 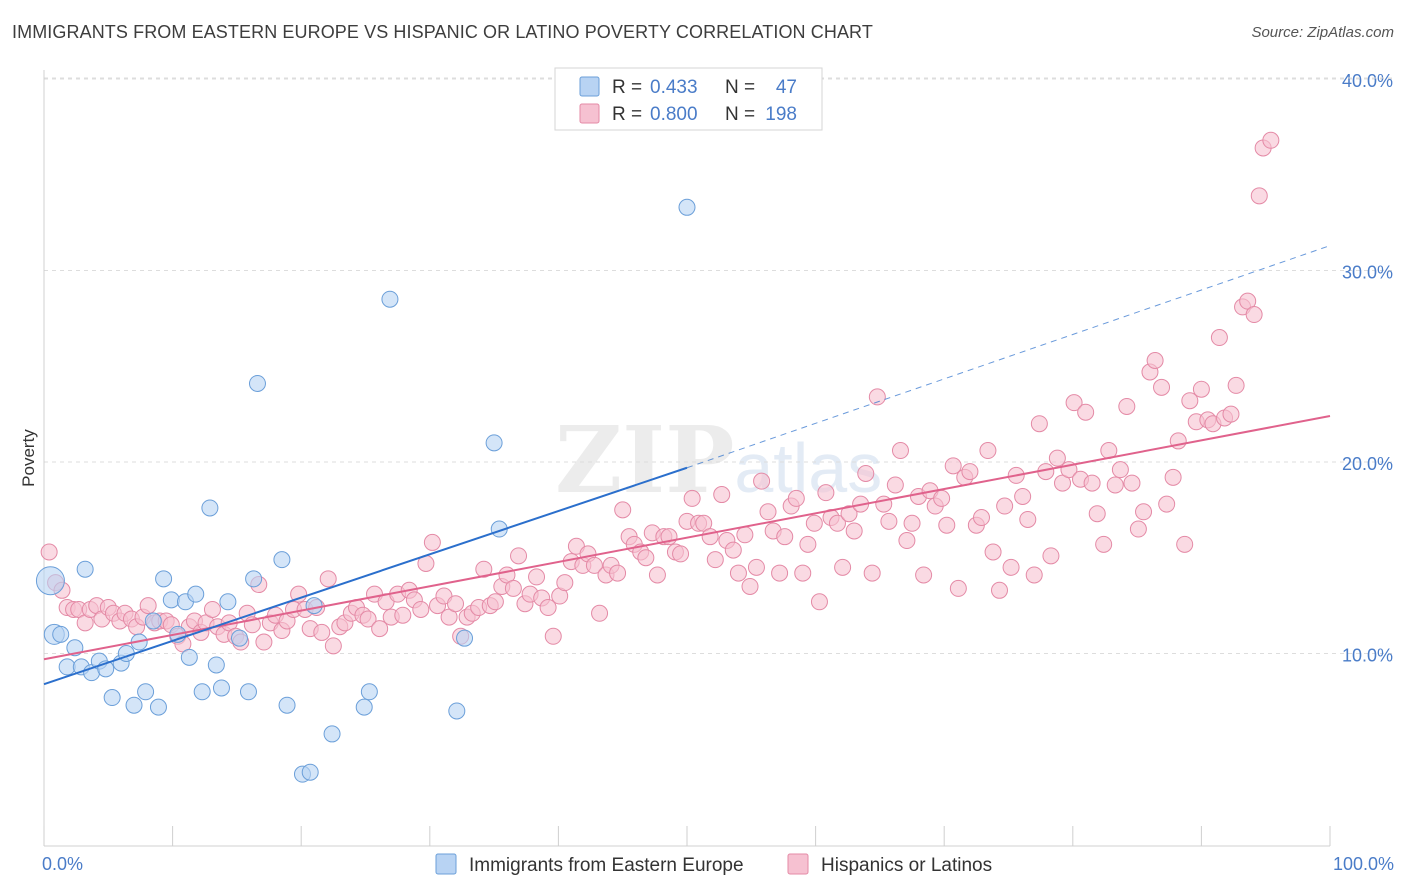 I want to click on series-legend-label: Hispanics or Latinos, so click(x=906, y=865).